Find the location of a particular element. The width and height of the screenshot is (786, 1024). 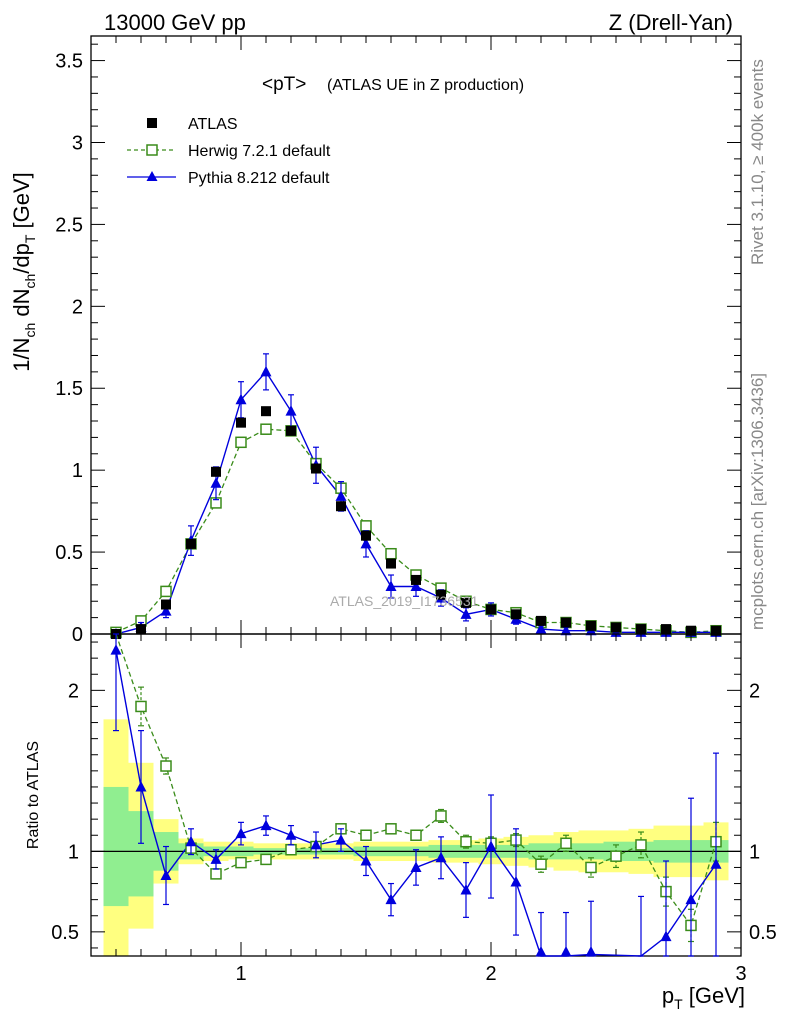

legend-marker-herwig is located at coordinates (152, 150).